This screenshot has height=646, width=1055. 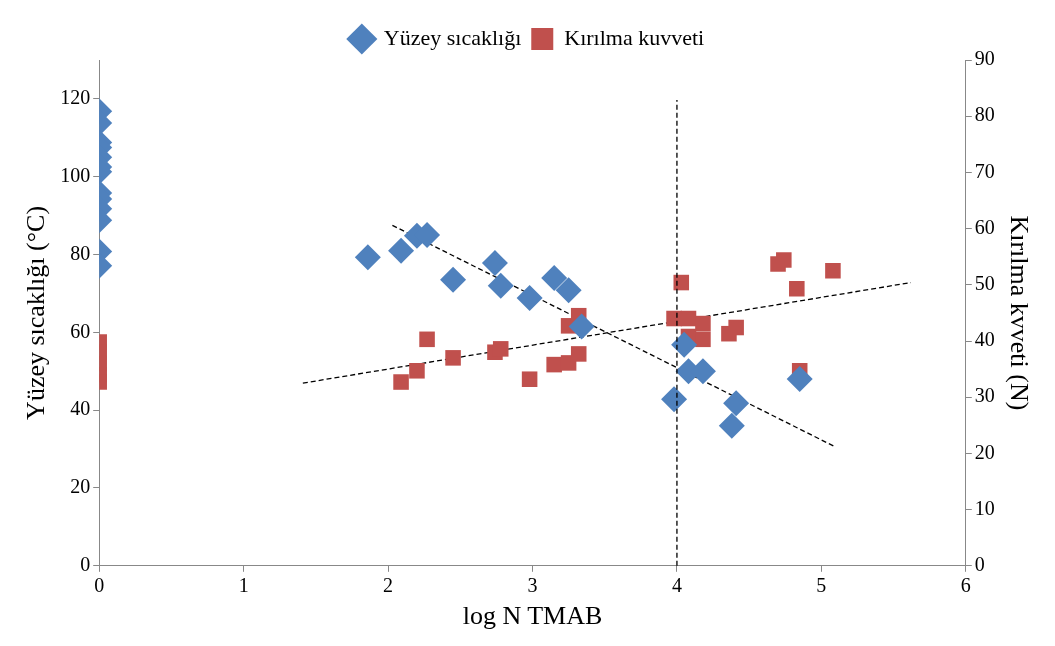 What do you see at coordinates (36, 312) in the screenshot?
I see `y-axis-title: Yüzey sıcaklığı (°C)` at bounding box center [36, 312].